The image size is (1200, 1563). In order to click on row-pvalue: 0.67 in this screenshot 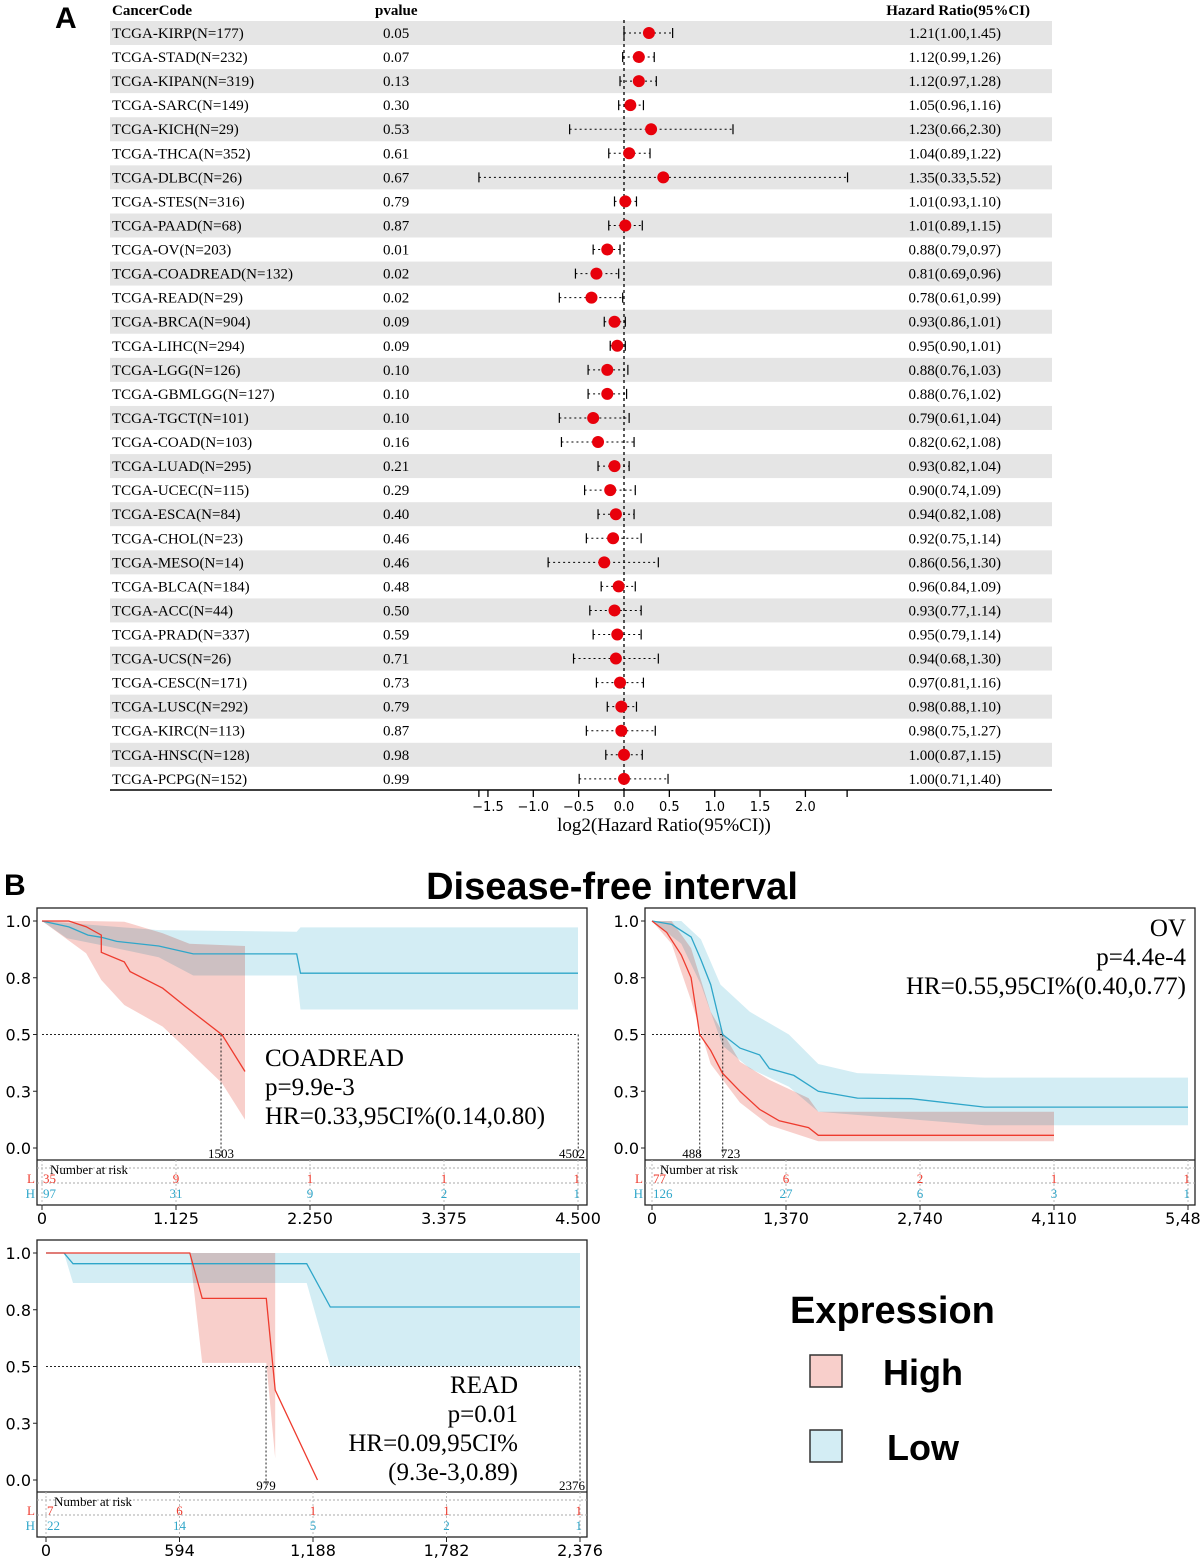, I will do `click(396, 178)`.